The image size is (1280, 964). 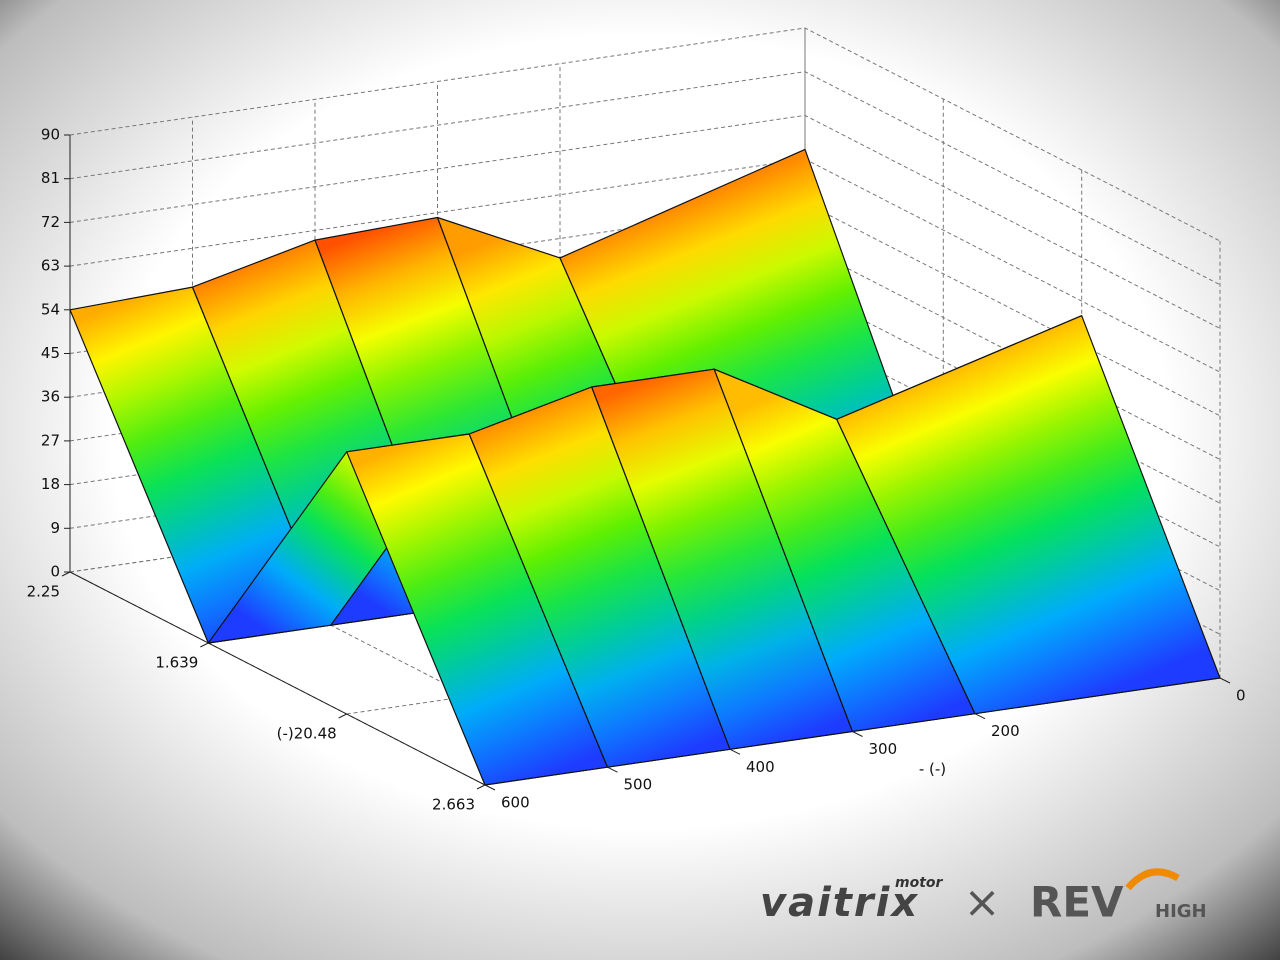 What do you see at coordinates (50, 484) in the screenshot?
I see `z-tick-label: 18` at bounding box center [50, 484].